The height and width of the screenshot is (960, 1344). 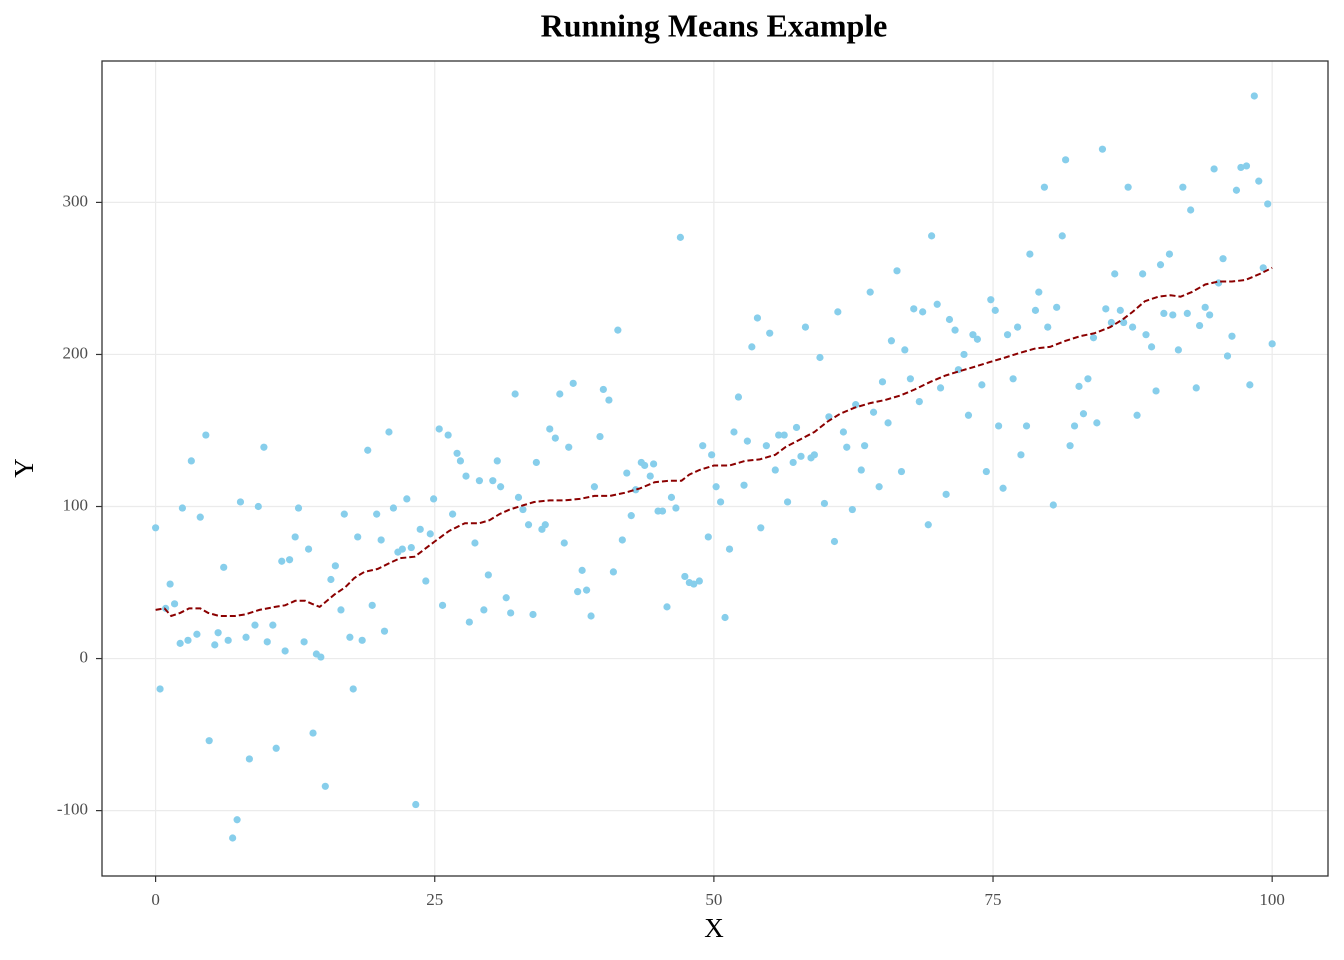 What do you see at coordinates (76, 352) in the screenshot?
I see `y-tick-label: 200` at bounding box center [76, 352].